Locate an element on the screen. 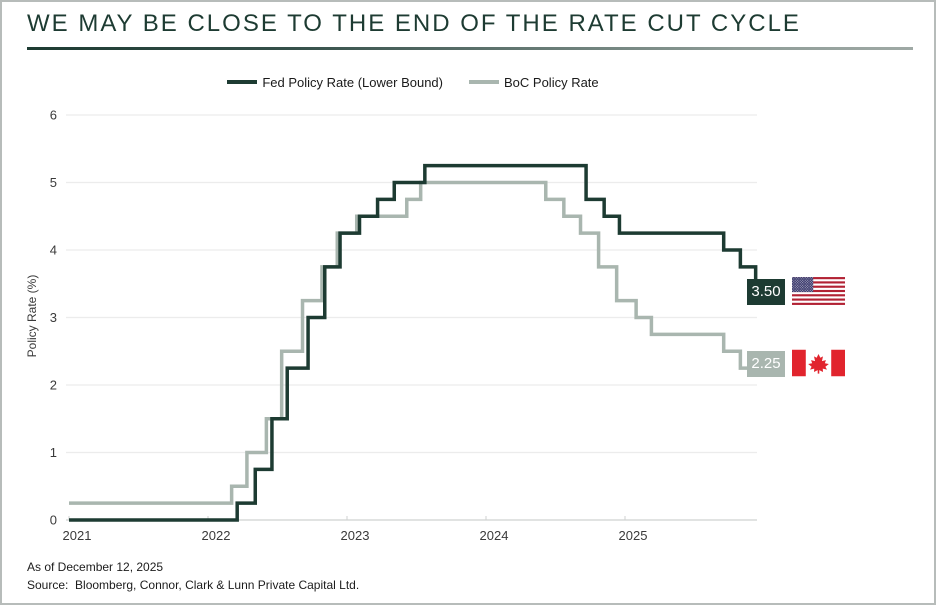 The image size is (936, 605). x-tick-label: 2024 is located at coordinates (494, 535).